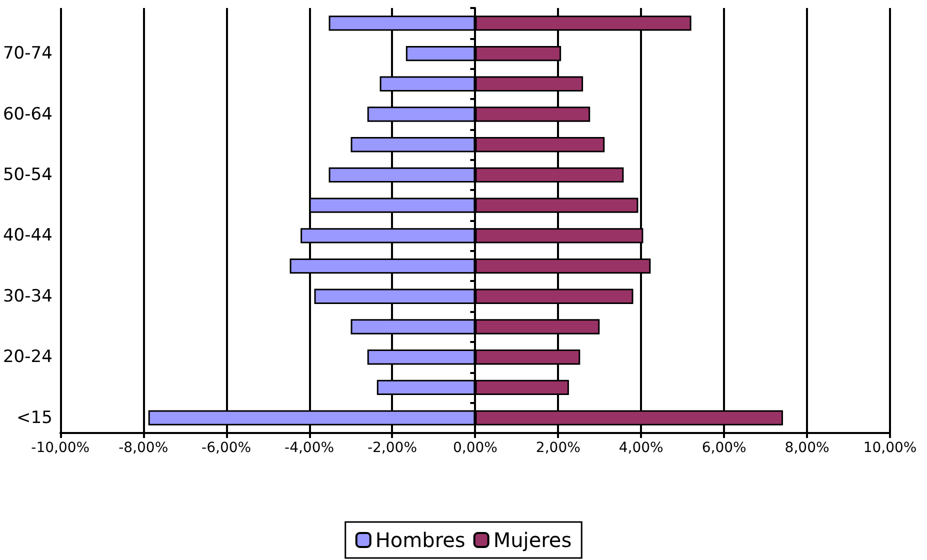  Describe the element at coordinates (143, 448) in the screenshot. I see `x-tick-label: -8,00%` at that location.